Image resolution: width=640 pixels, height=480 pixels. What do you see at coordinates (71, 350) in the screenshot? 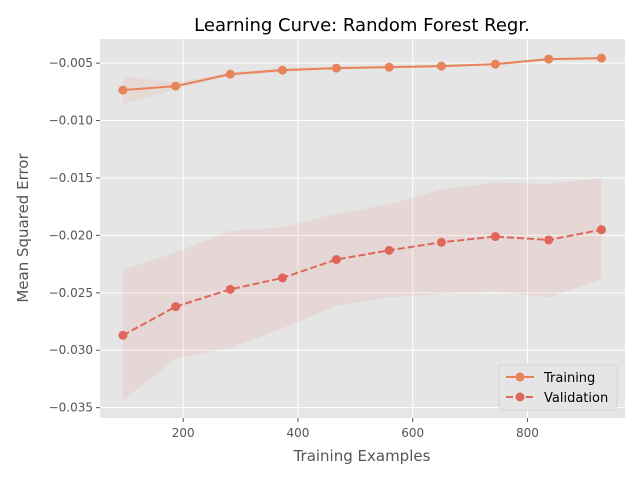
I see `y-tick-label: −0.030` at bounding box center [71, 350].